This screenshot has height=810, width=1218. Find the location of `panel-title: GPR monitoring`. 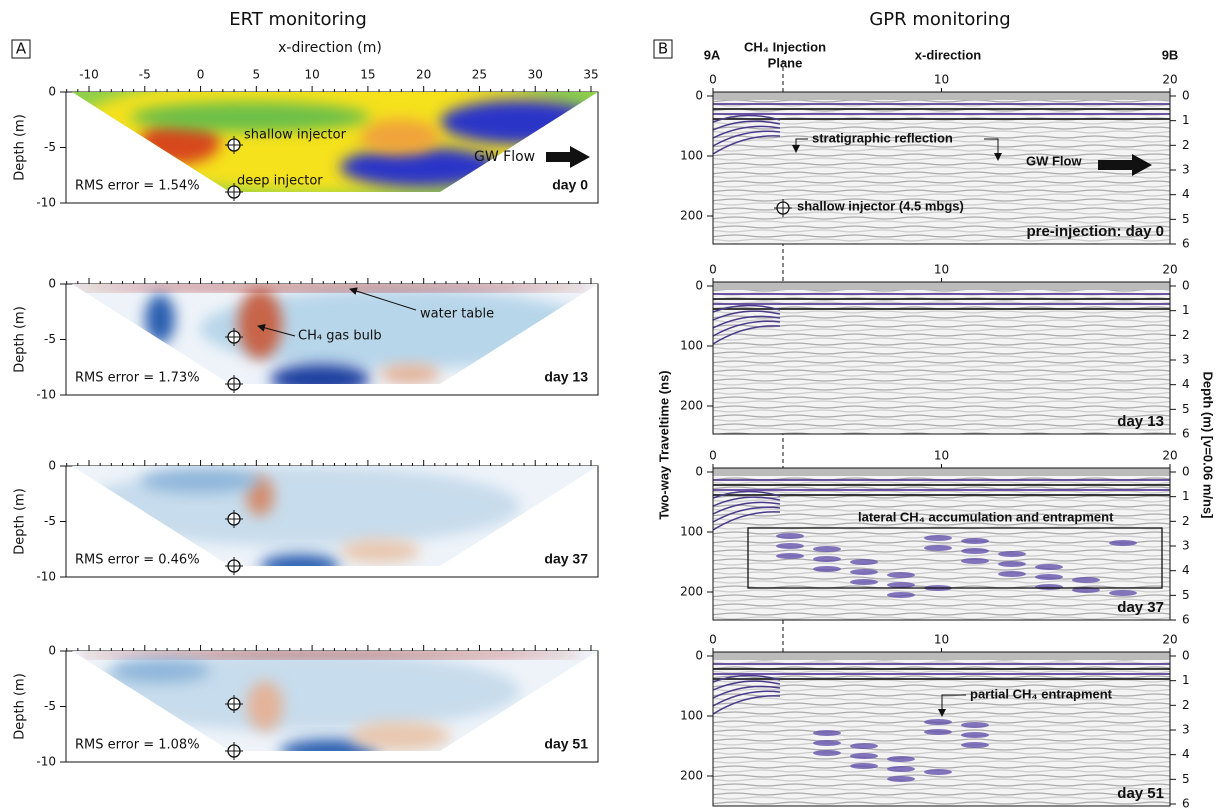

panel-title: GPR monitoring is located at coordinates (939, 19).